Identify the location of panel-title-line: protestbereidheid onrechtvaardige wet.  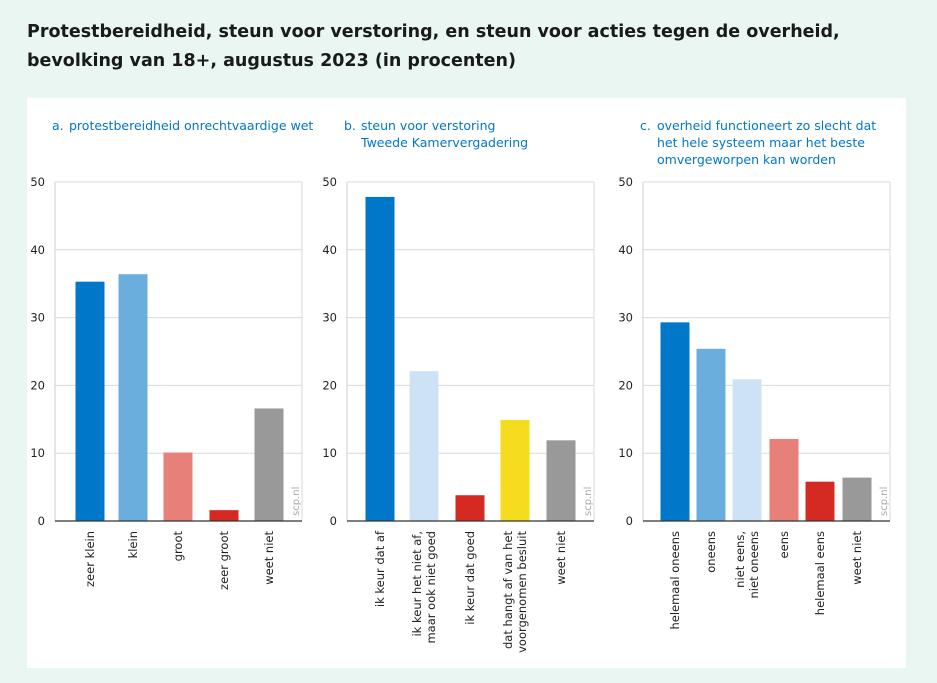
(191, 125).